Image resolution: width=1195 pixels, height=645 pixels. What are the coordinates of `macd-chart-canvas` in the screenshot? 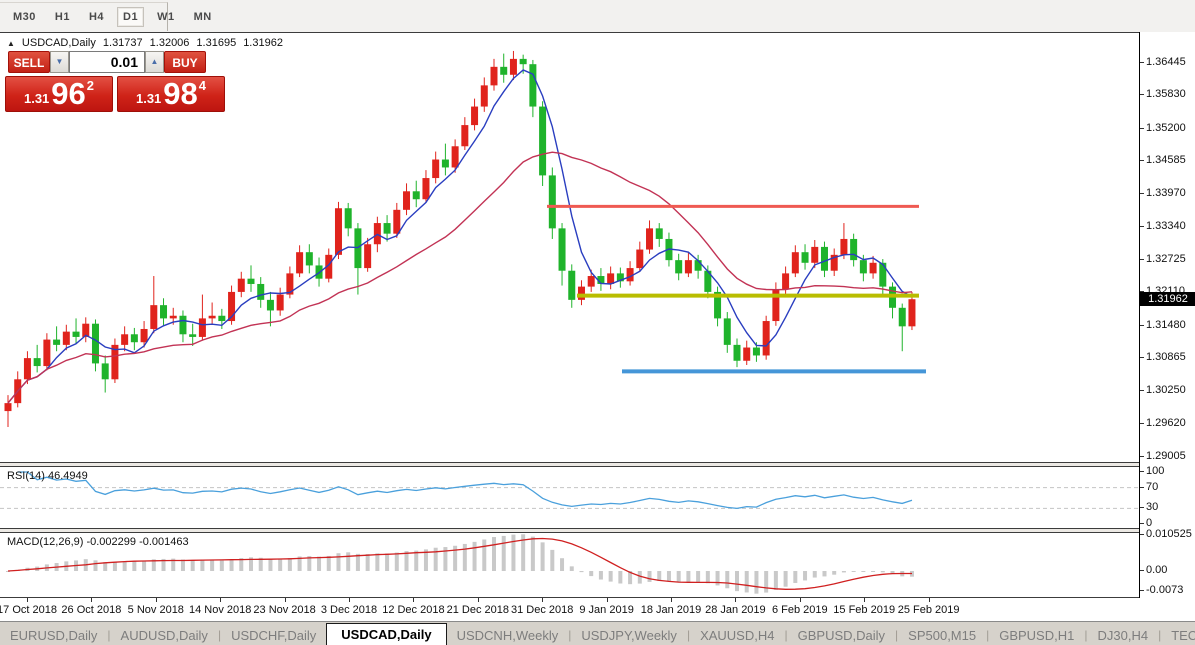 It's located at (569, 564).